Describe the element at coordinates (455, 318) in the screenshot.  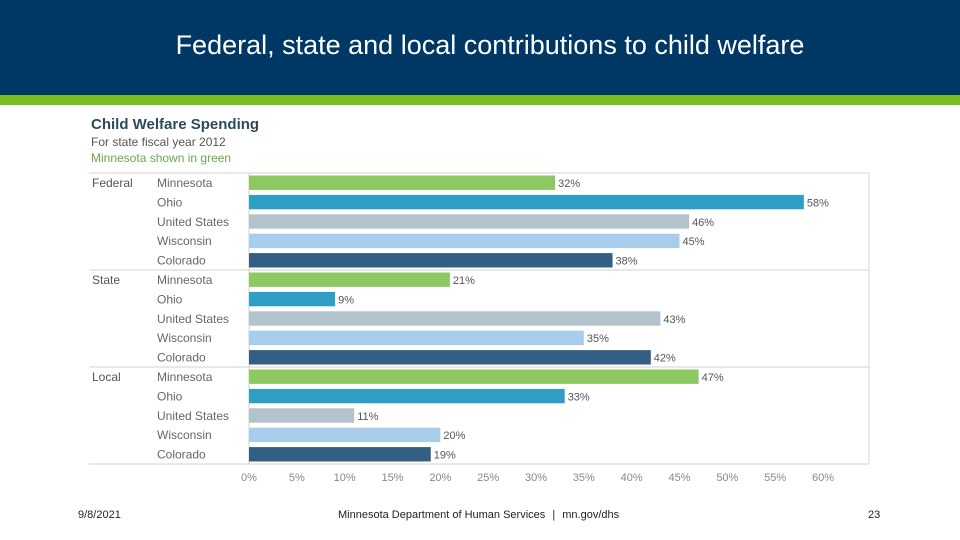
I see `bar-state-united-states` at that location.